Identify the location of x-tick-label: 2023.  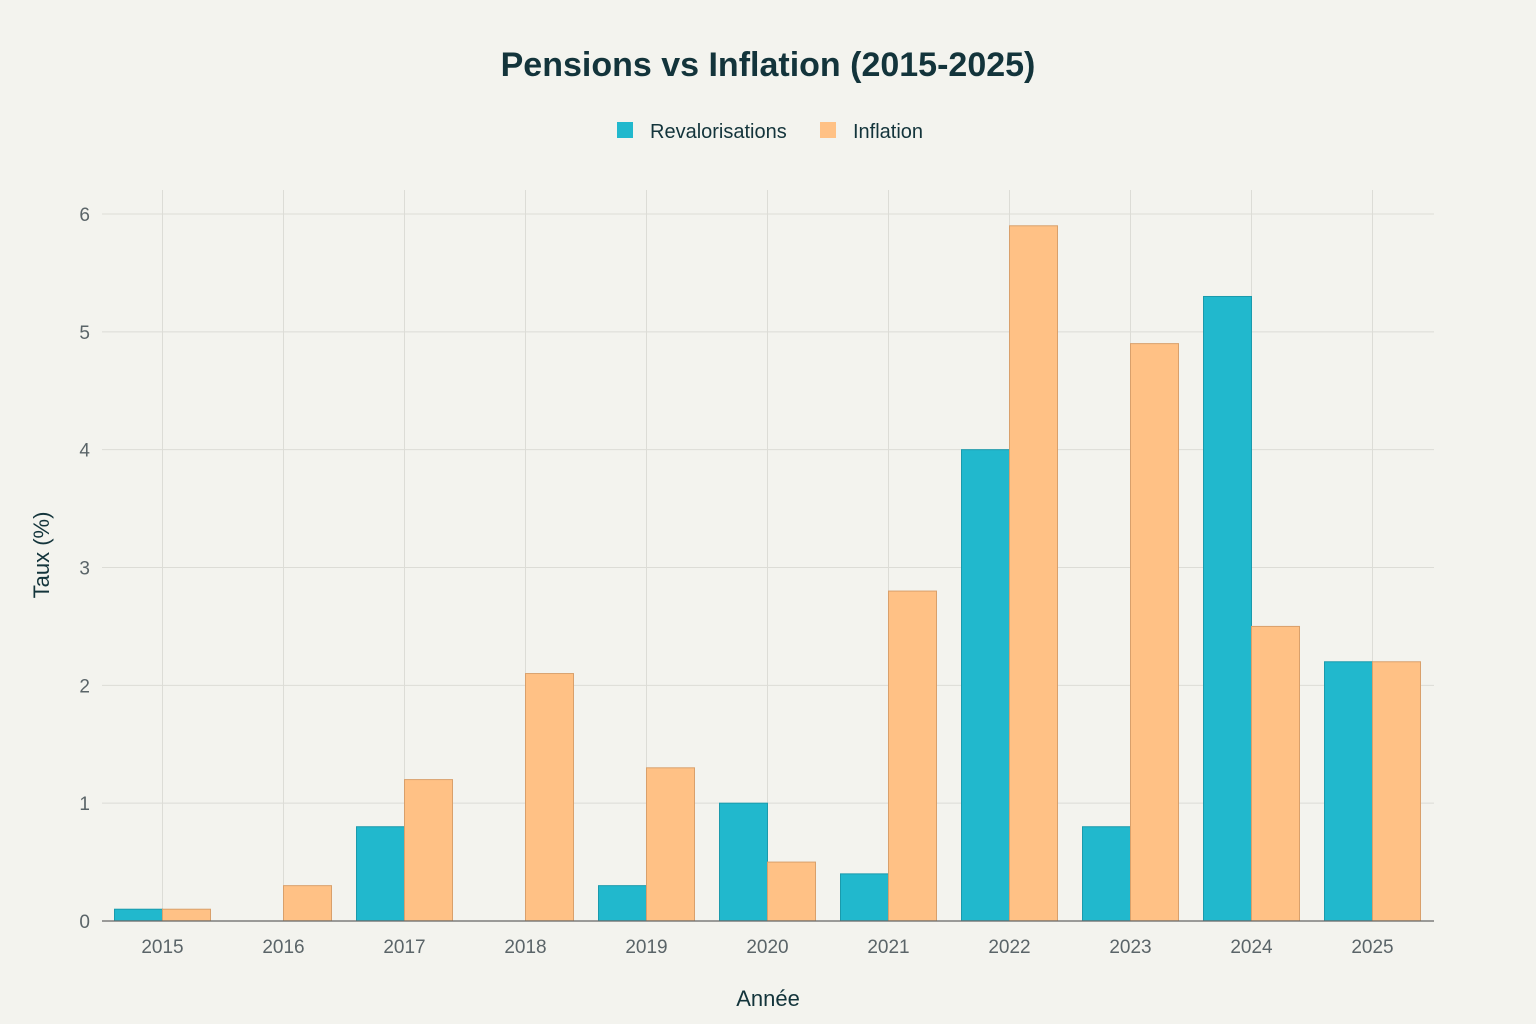
(1130, 947).